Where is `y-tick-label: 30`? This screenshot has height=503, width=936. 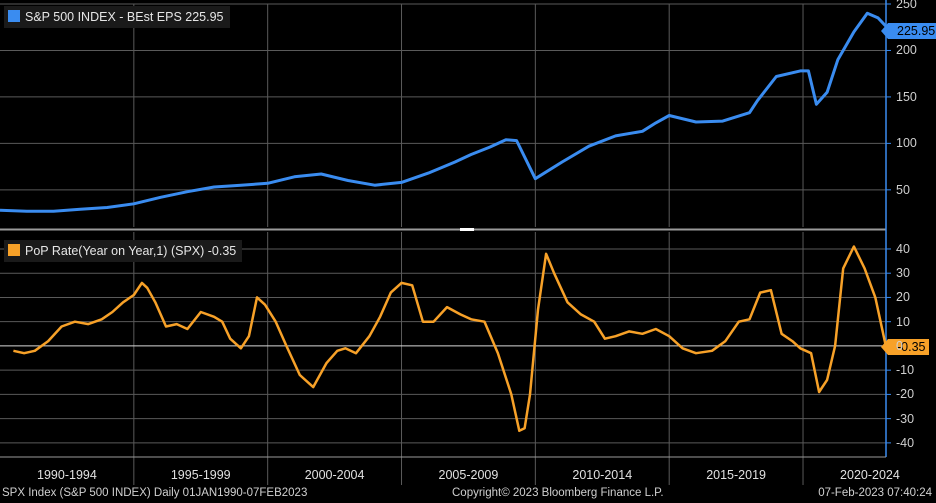 y-tick-label: 30 is located at coordinates (903, 273).